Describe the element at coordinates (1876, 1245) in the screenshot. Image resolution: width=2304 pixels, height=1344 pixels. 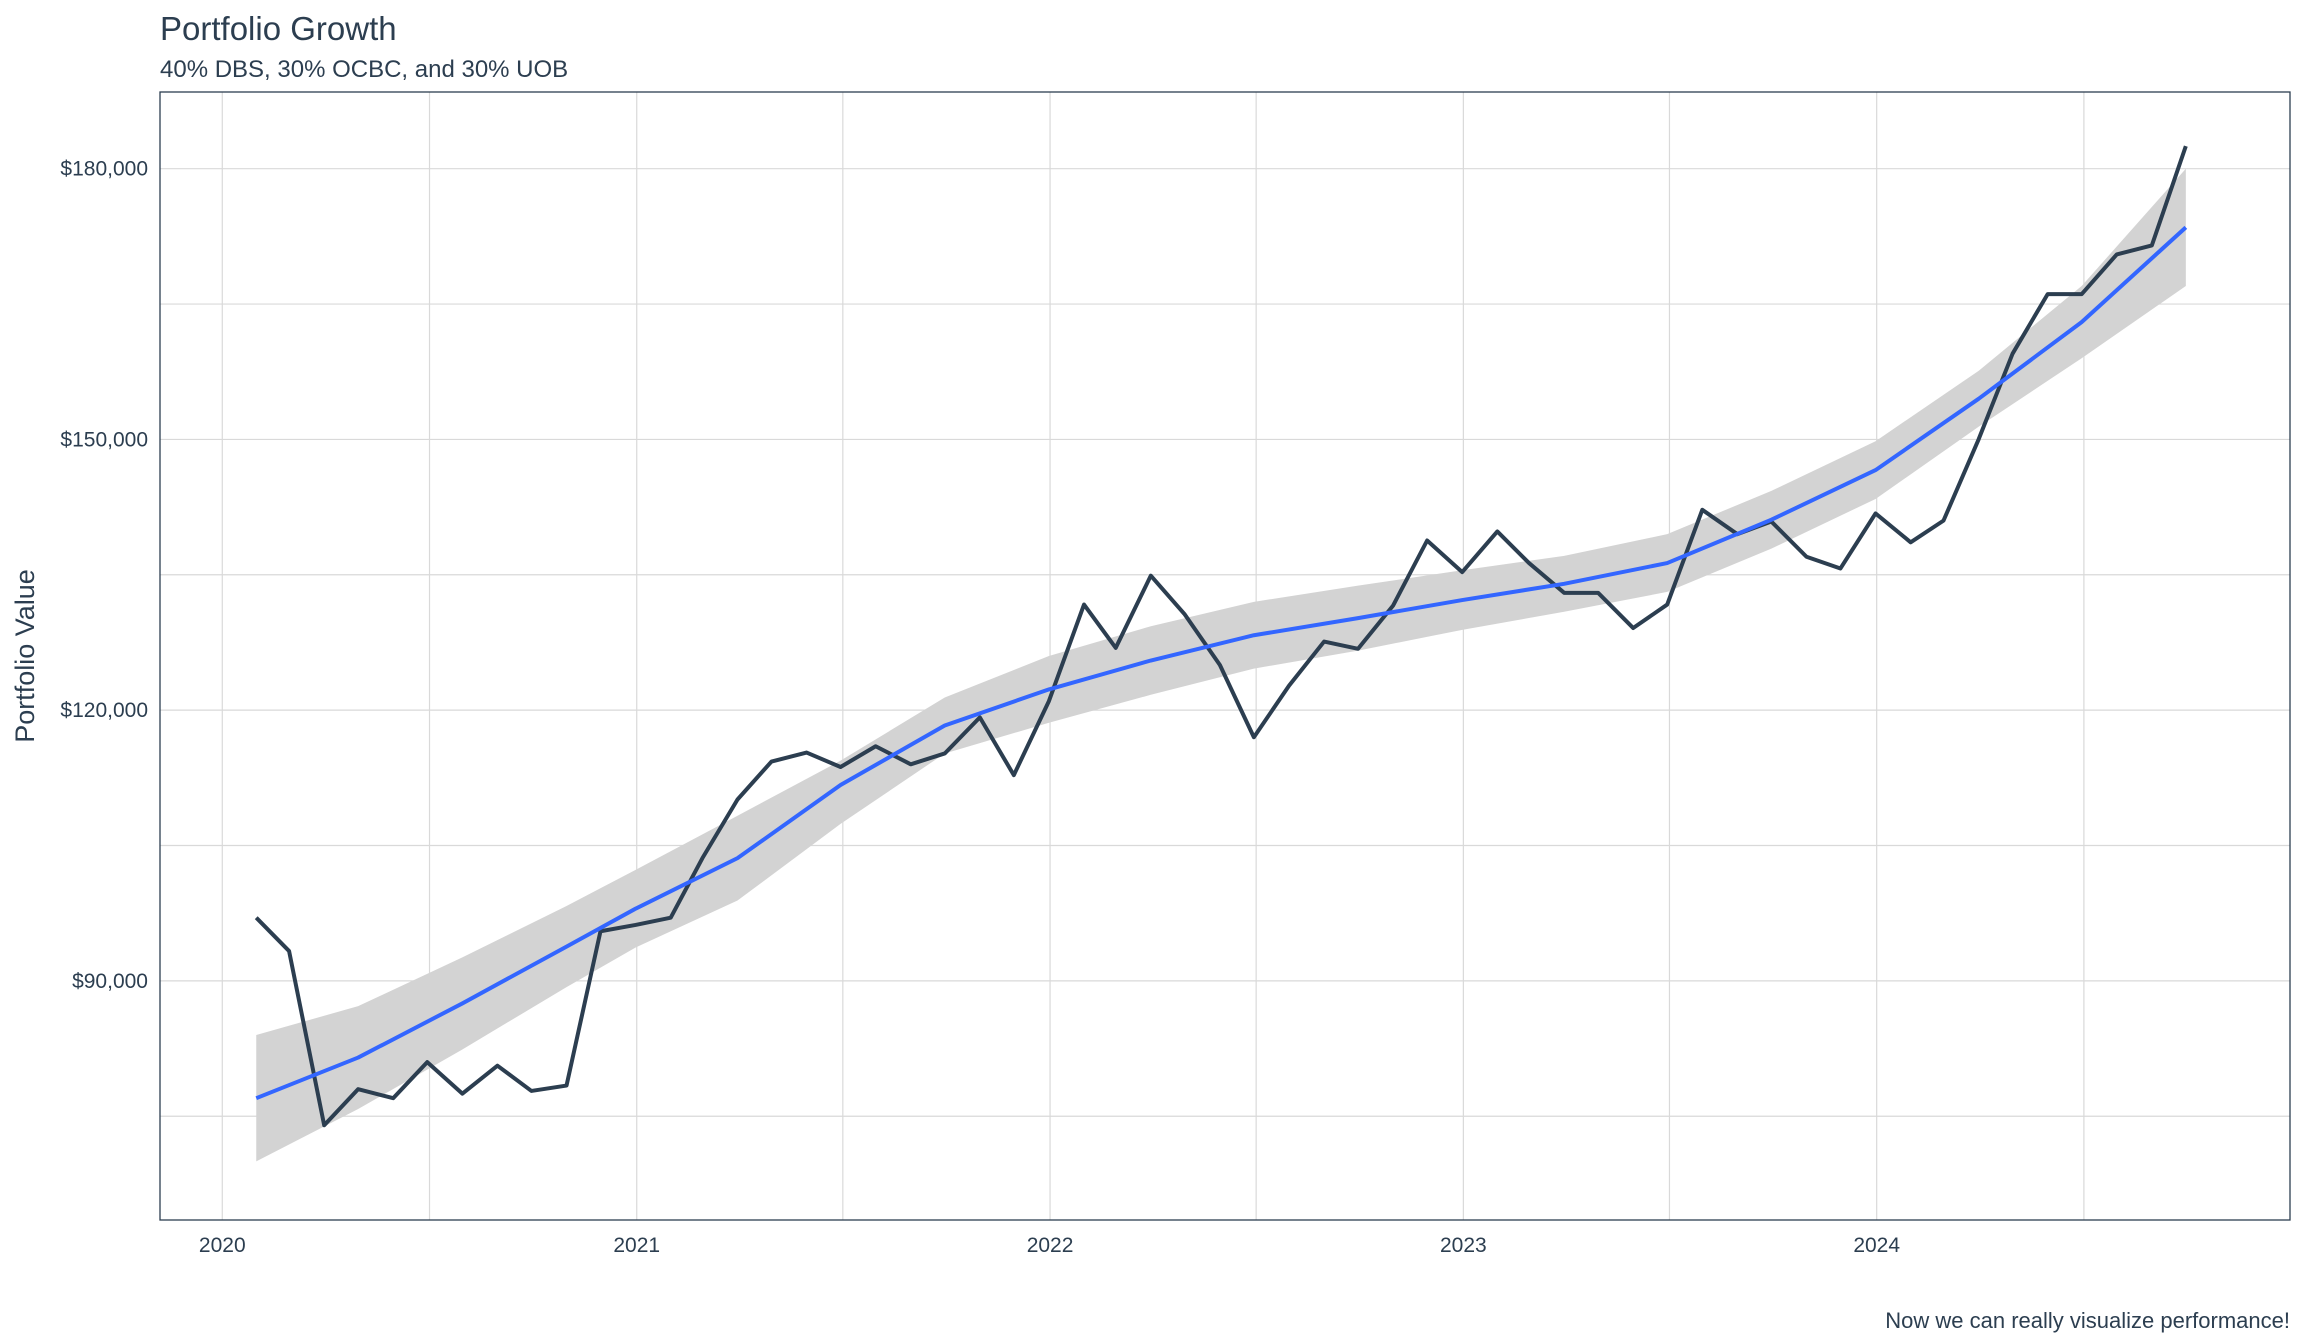
I see `x-tick-label: 2024` at that location.